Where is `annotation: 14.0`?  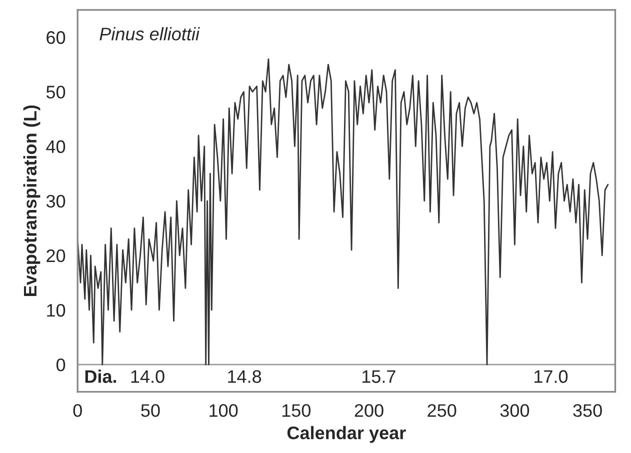
annotation: 14.0 is located at coordinates (147, 376).